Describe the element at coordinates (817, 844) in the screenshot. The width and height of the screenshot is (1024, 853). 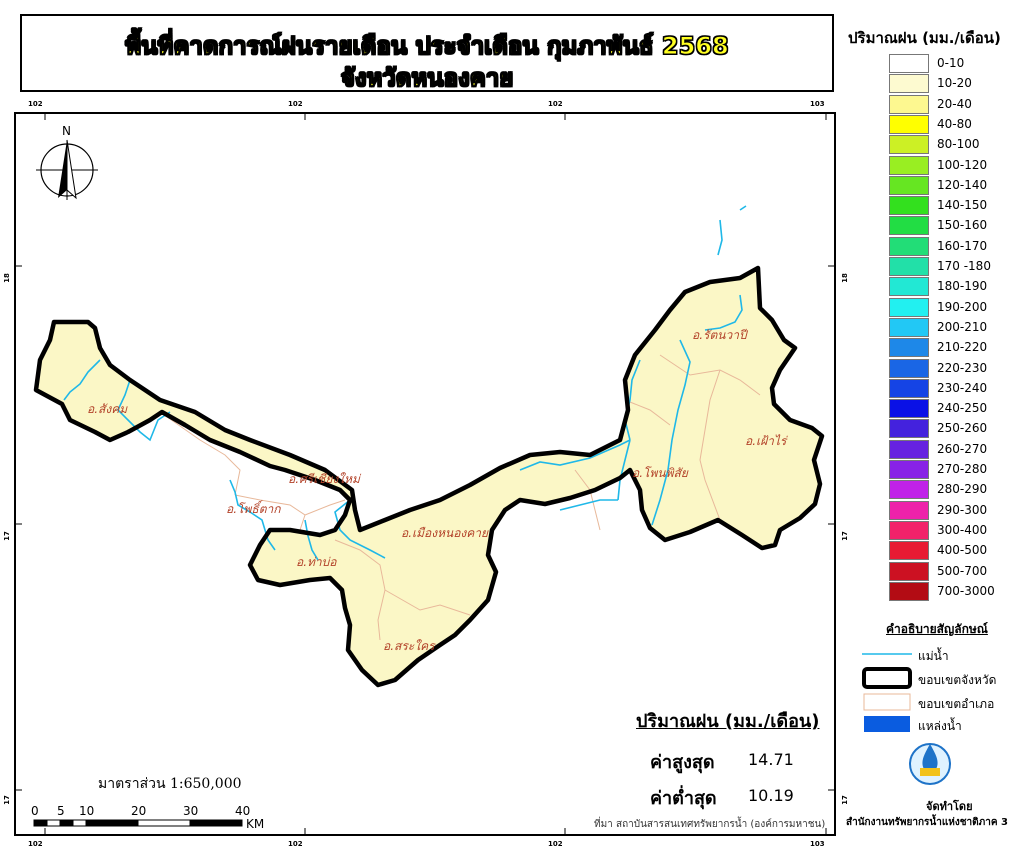
I see `grid-tick-bottom: 103` at that location.